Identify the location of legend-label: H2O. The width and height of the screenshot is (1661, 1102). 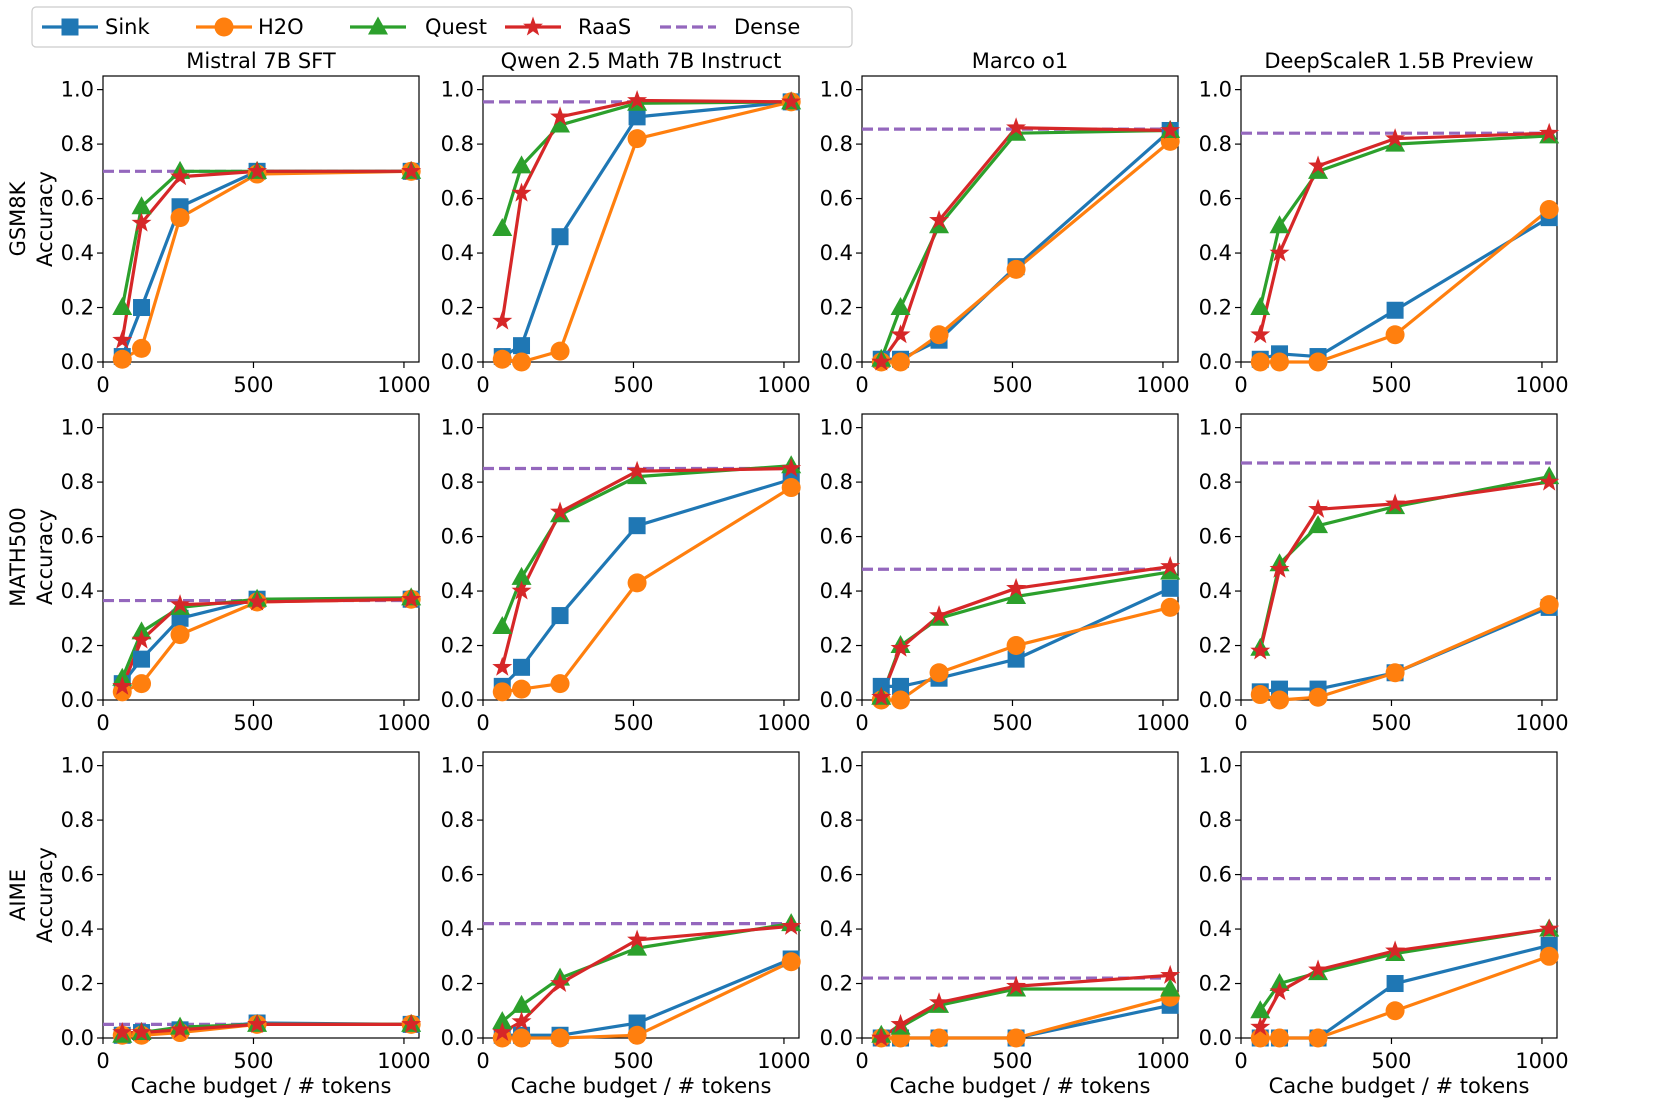
(281, 27).